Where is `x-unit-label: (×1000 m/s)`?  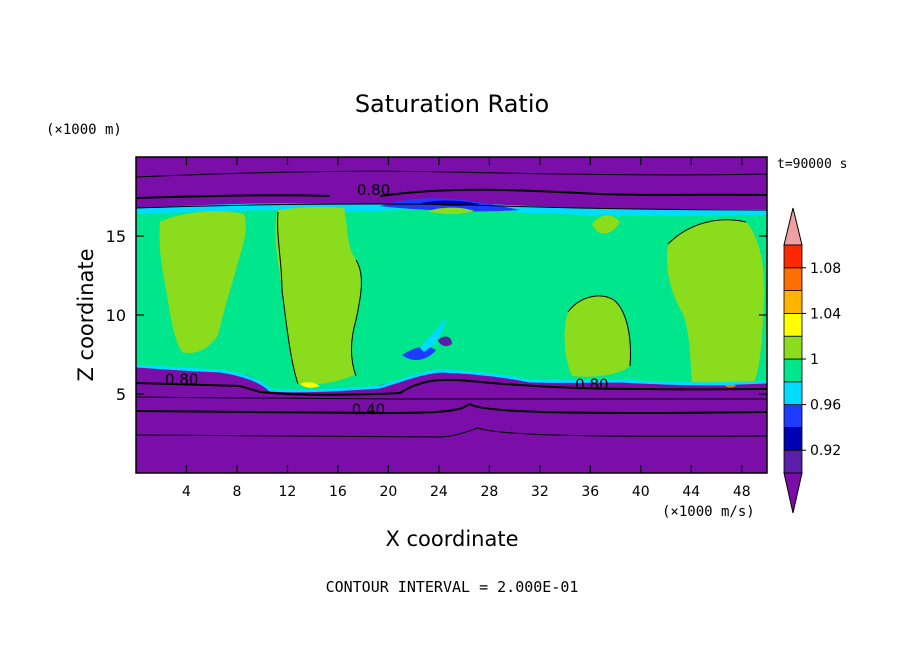 x-unit-label: (×1000 m/s) is located at coordinates (708, 512).